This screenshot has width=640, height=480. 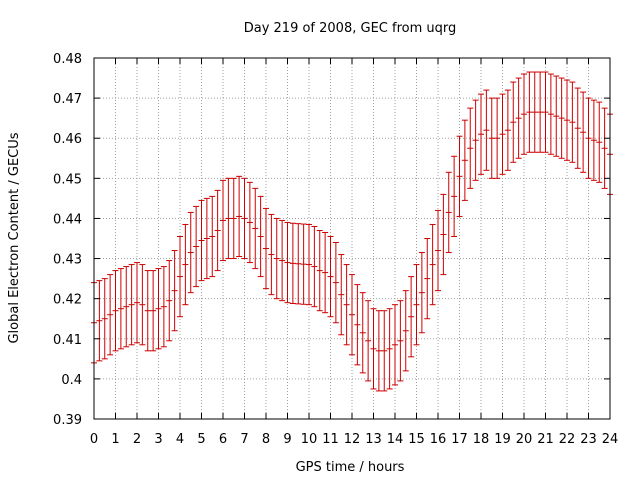 I want to click on x-tick-label: 2, so click(x=137, y=439).